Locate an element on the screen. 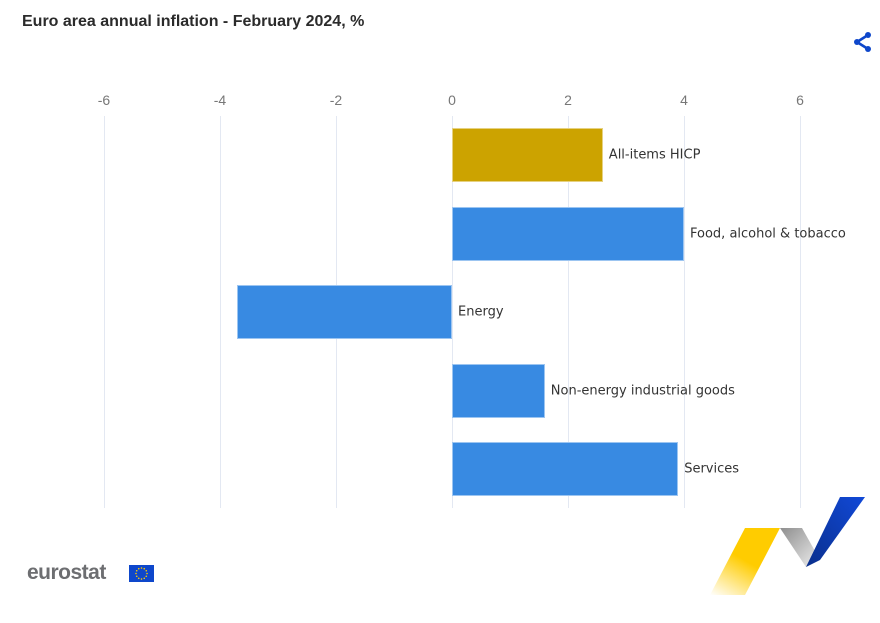  x-axis-tick-label: 4 is located at coordinates (684, 100).